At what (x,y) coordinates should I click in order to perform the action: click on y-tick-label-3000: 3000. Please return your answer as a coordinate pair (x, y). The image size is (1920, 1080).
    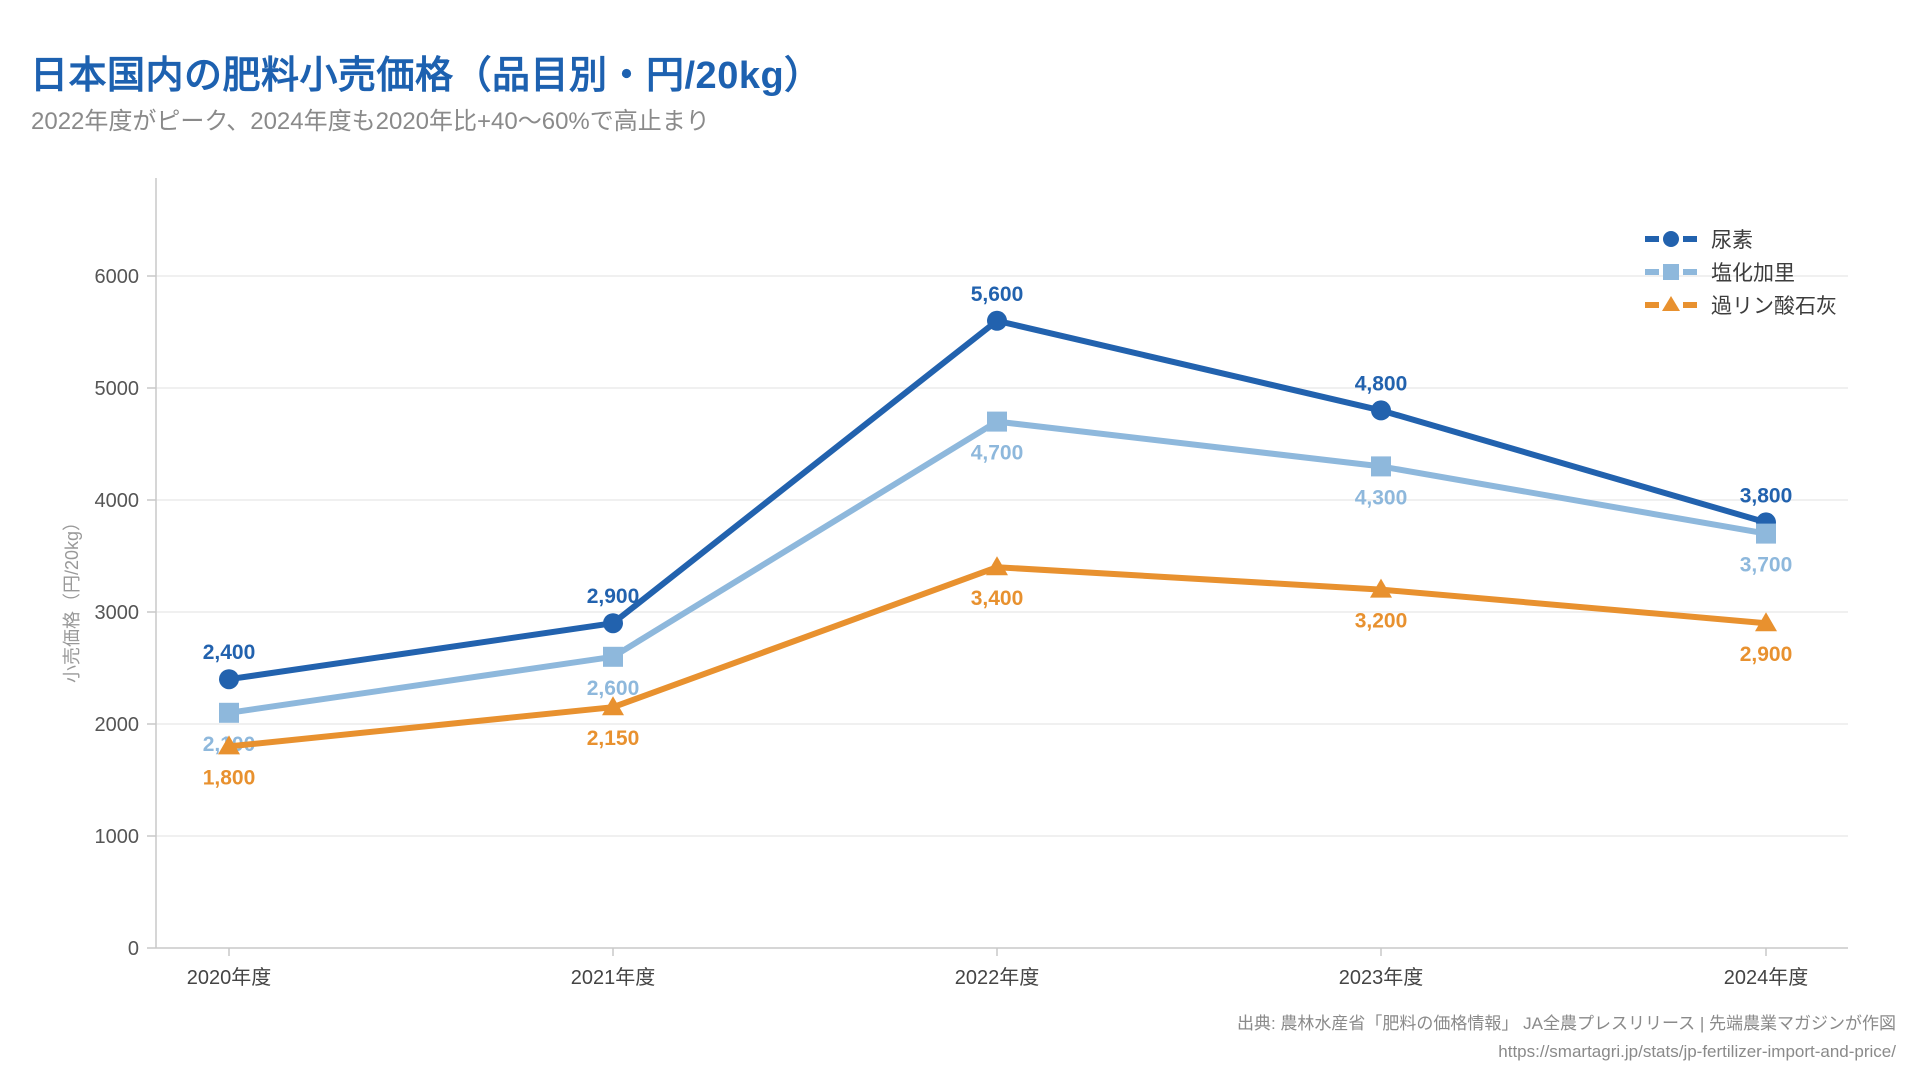
    Looking at the image, I should click on (117, 613).